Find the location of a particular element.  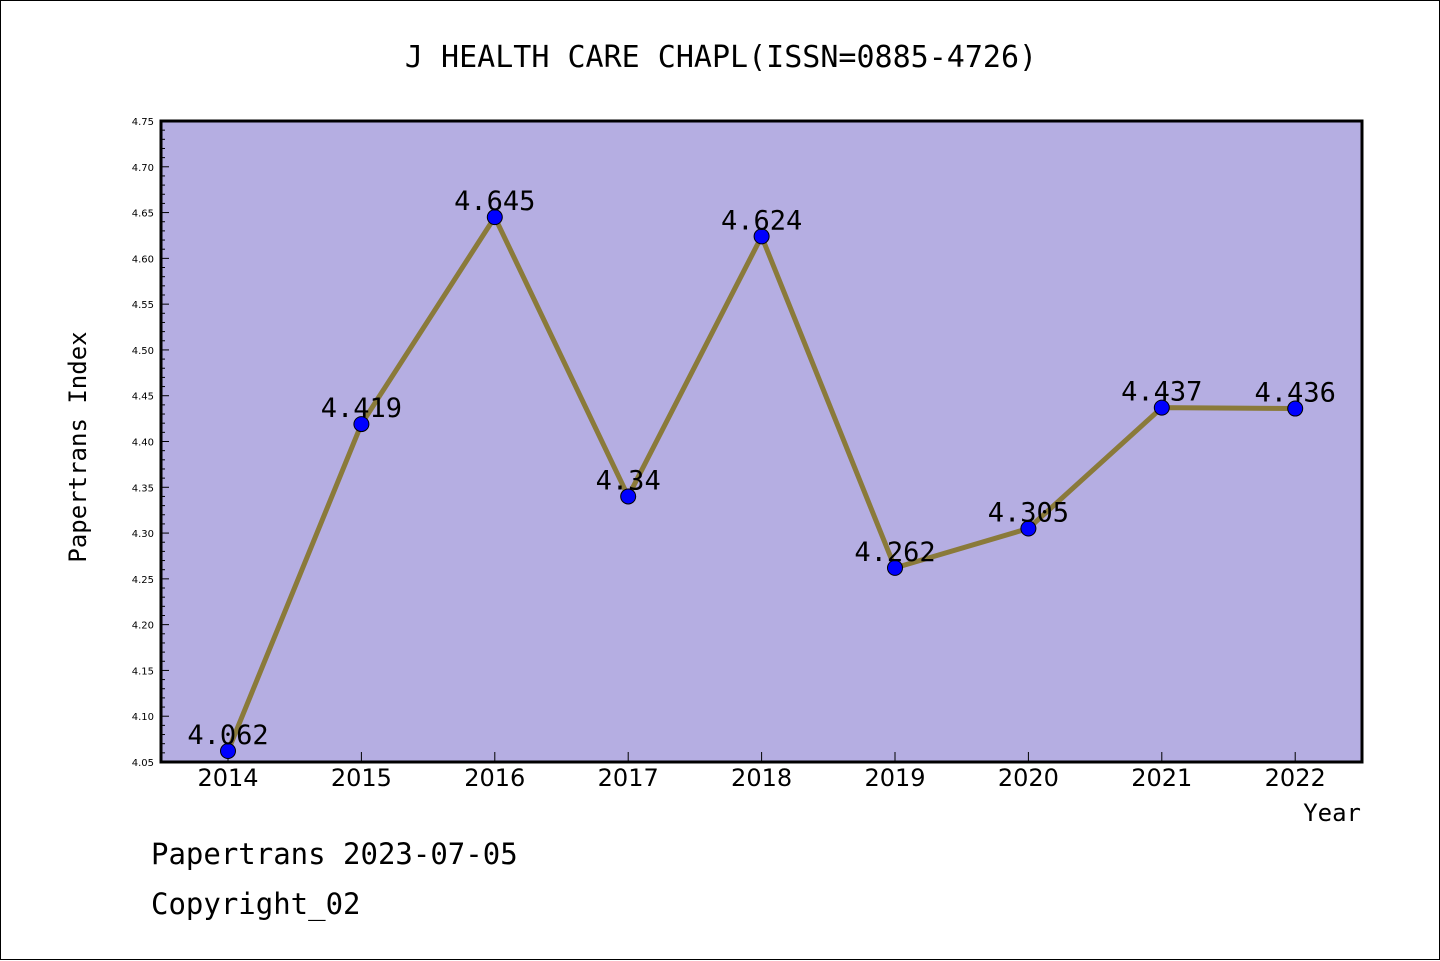

data-value-label: 4.624 is located at coordinates (761, 220).